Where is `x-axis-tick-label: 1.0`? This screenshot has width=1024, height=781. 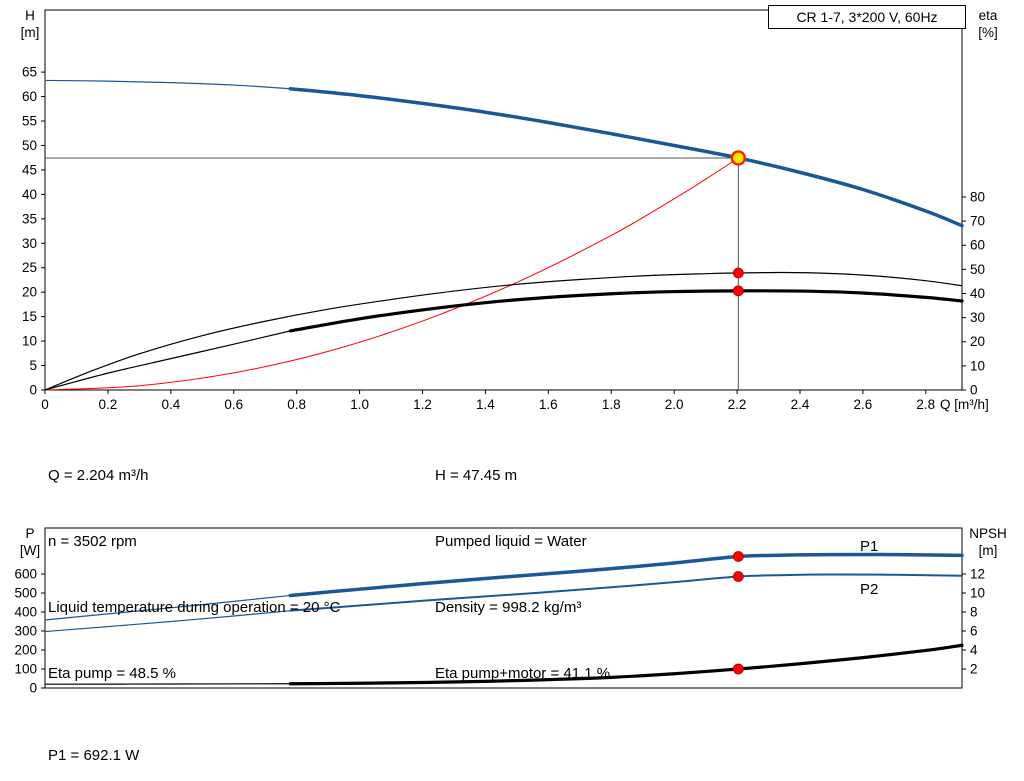
x-axis-tick-label: 1.0 is located at coordinates (359, 404).